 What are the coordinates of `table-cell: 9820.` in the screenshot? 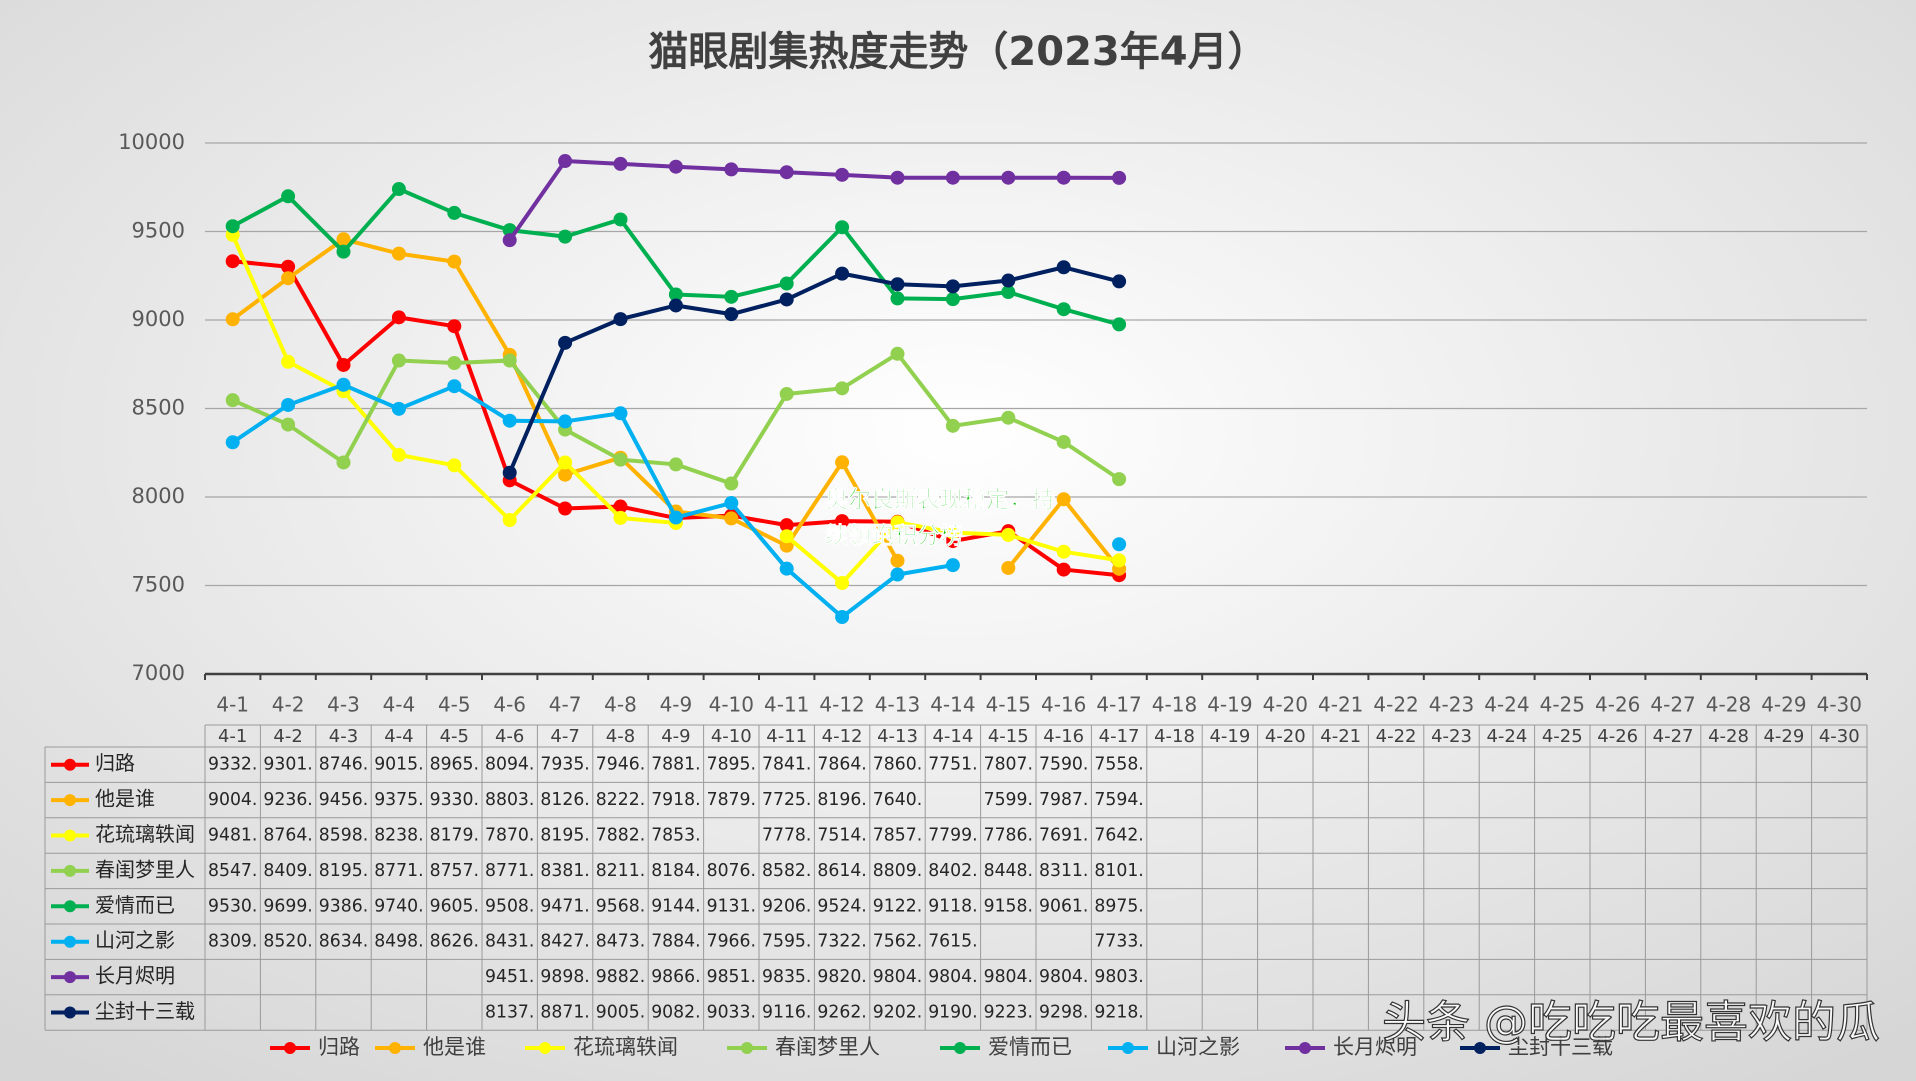 It's located at (841, 976).